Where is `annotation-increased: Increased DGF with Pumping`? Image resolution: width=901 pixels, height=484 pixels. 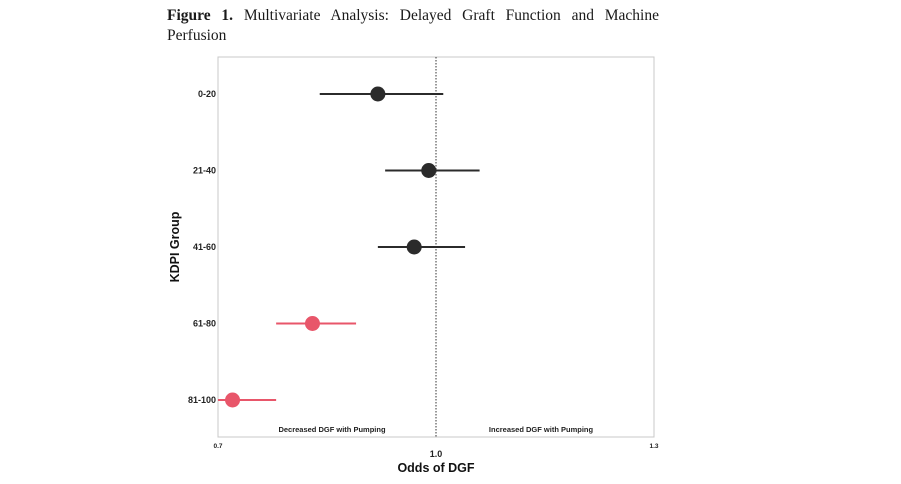
annotation-increased: Increased DGF with Pumping is located at coordinates (541, 429).